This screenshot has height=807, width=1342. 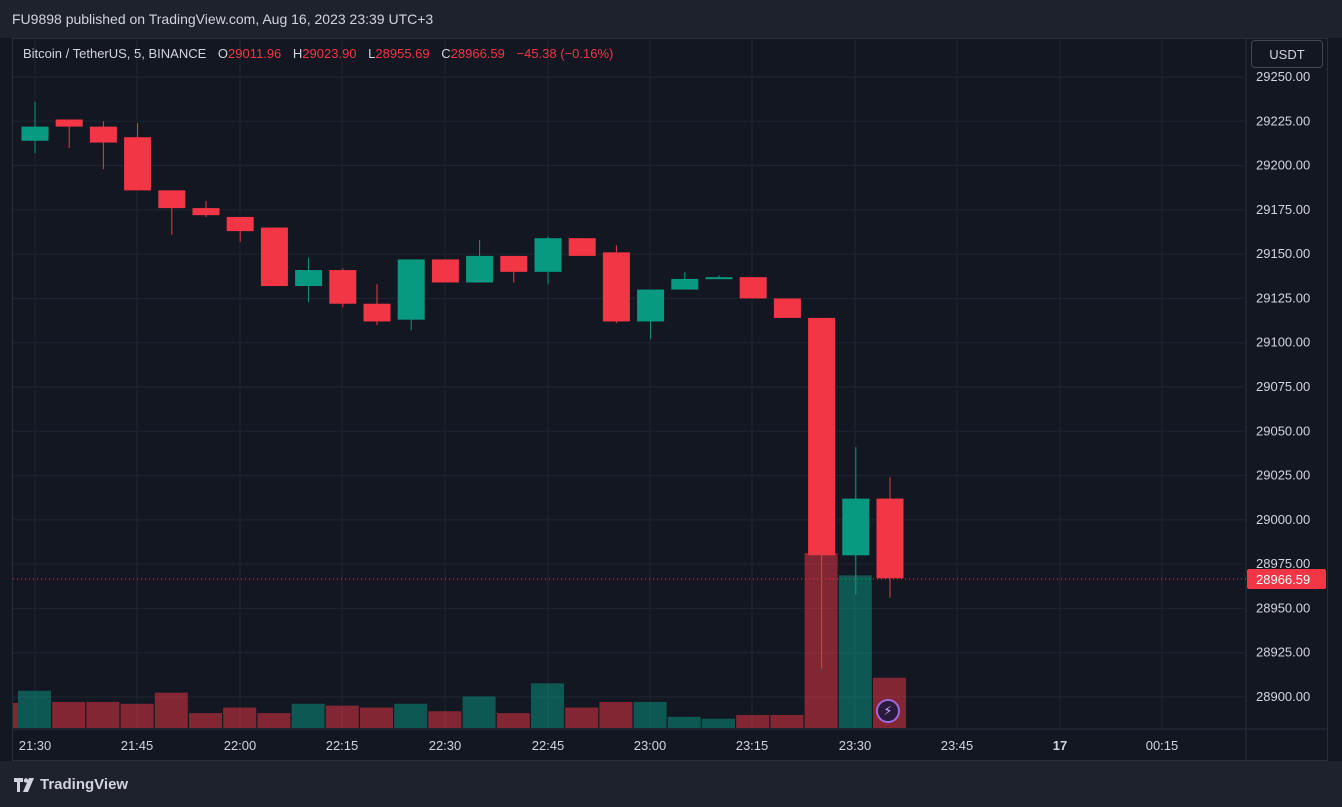 I want to click on x-axis-tick-label: 17, so click(x=1060, y=745).